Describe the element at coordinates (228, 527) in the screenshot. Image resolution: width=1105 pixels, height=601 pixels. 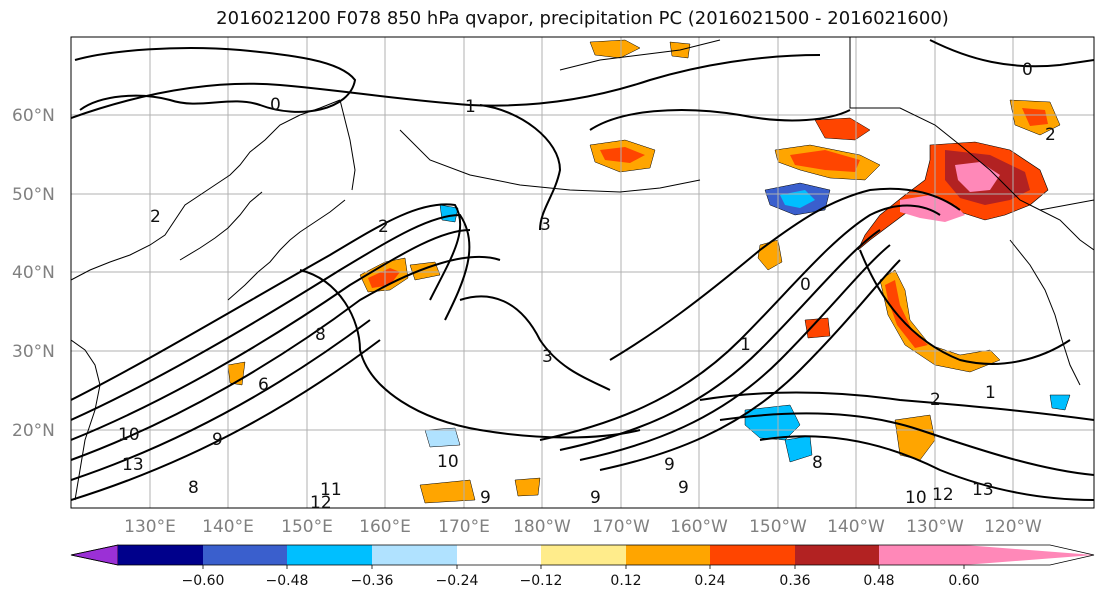
I see `lon-label: 140°E` at that location.